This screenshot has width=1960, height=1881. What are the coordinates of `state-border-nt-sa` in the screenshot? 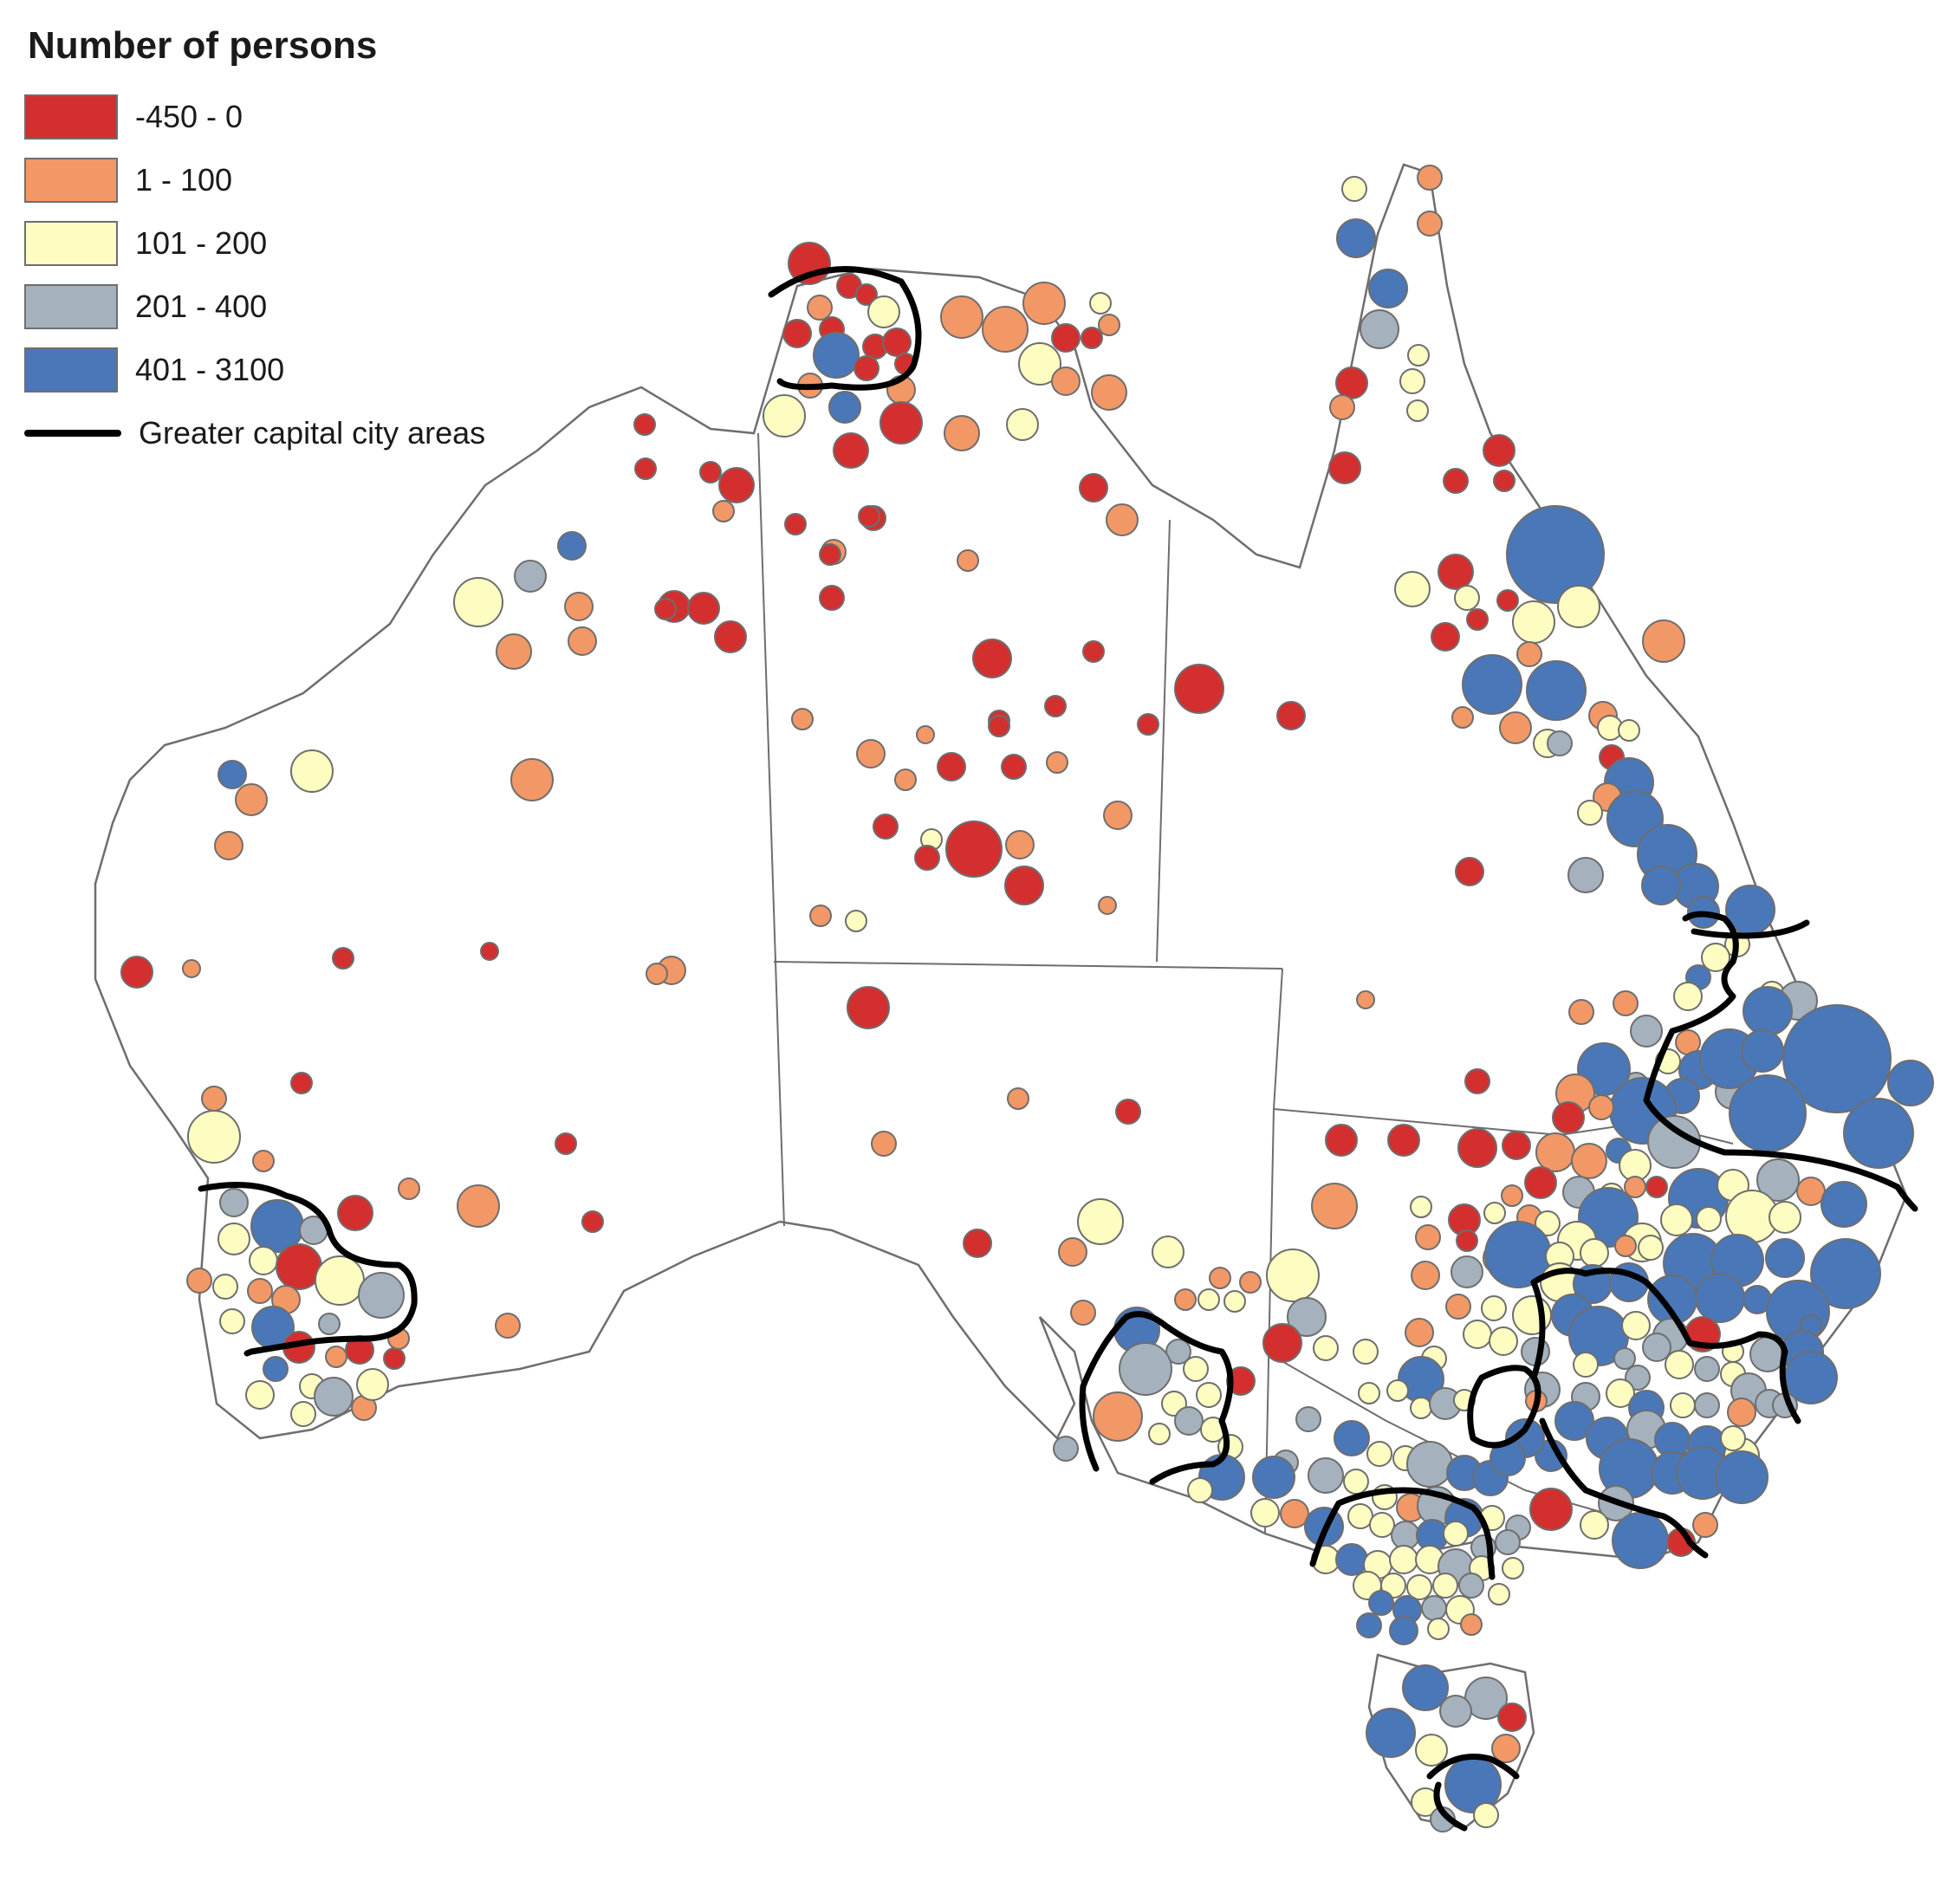 It's located at (1028, 965).